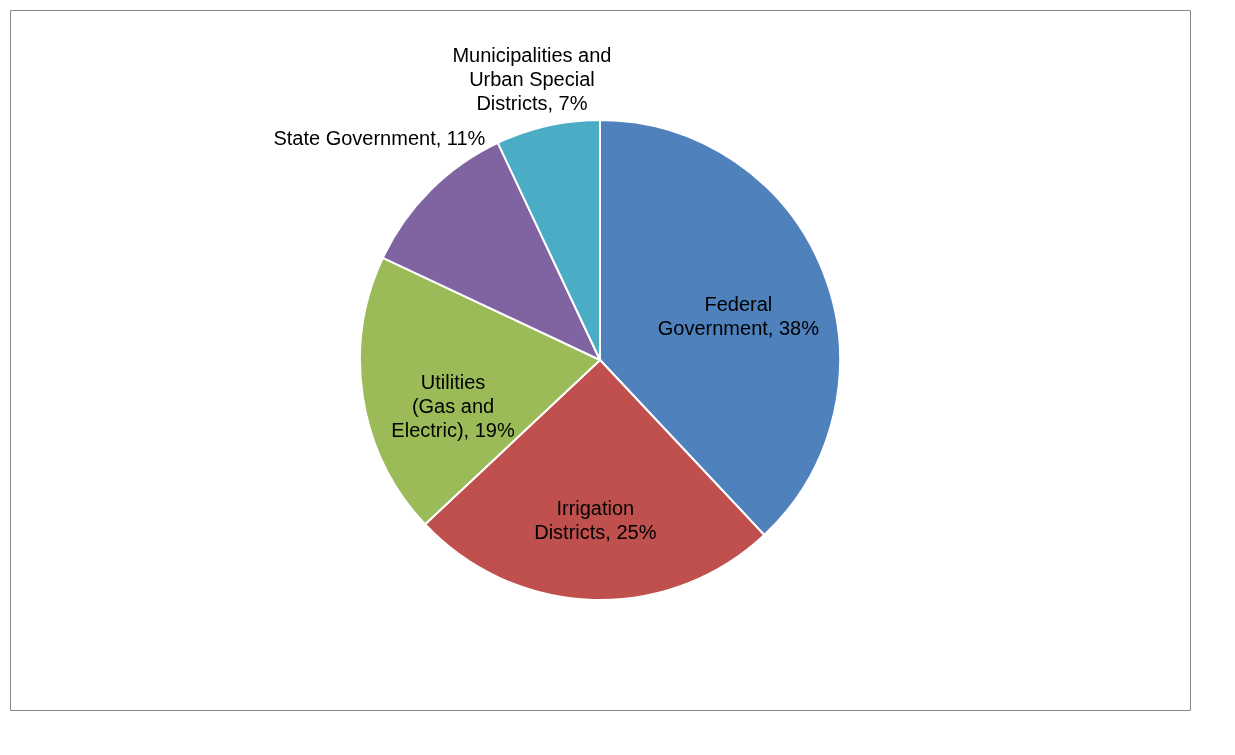  Describe the element at coordinates (453, 406) in the screenshot. I see `slice-label: Utilities (Gas and Electric), 19%` at that location.